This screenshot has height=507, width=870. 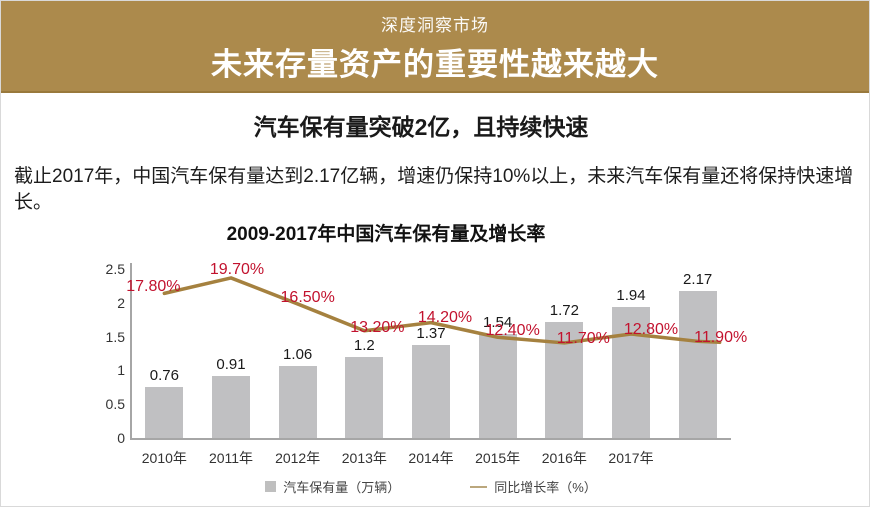 I want to click on bar-value-label: 1.06, so click(x=298, y=355).